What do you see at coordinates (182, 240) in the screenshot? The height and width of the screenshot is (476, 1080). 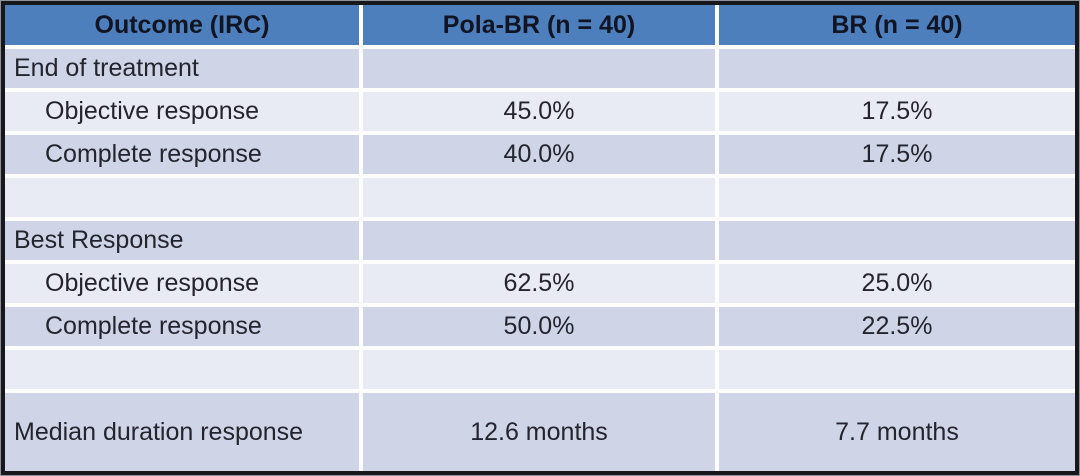 I see `row-label-best-response: Best Response` at bounding box center [182, 240].